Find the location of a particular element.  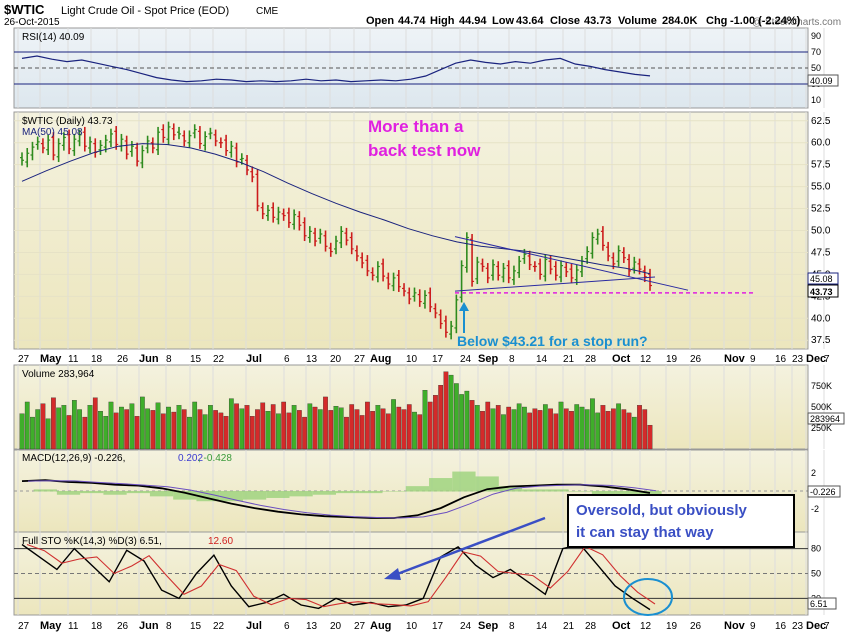

annotation-top-line2: back test now is located at coordinates (424, 150).